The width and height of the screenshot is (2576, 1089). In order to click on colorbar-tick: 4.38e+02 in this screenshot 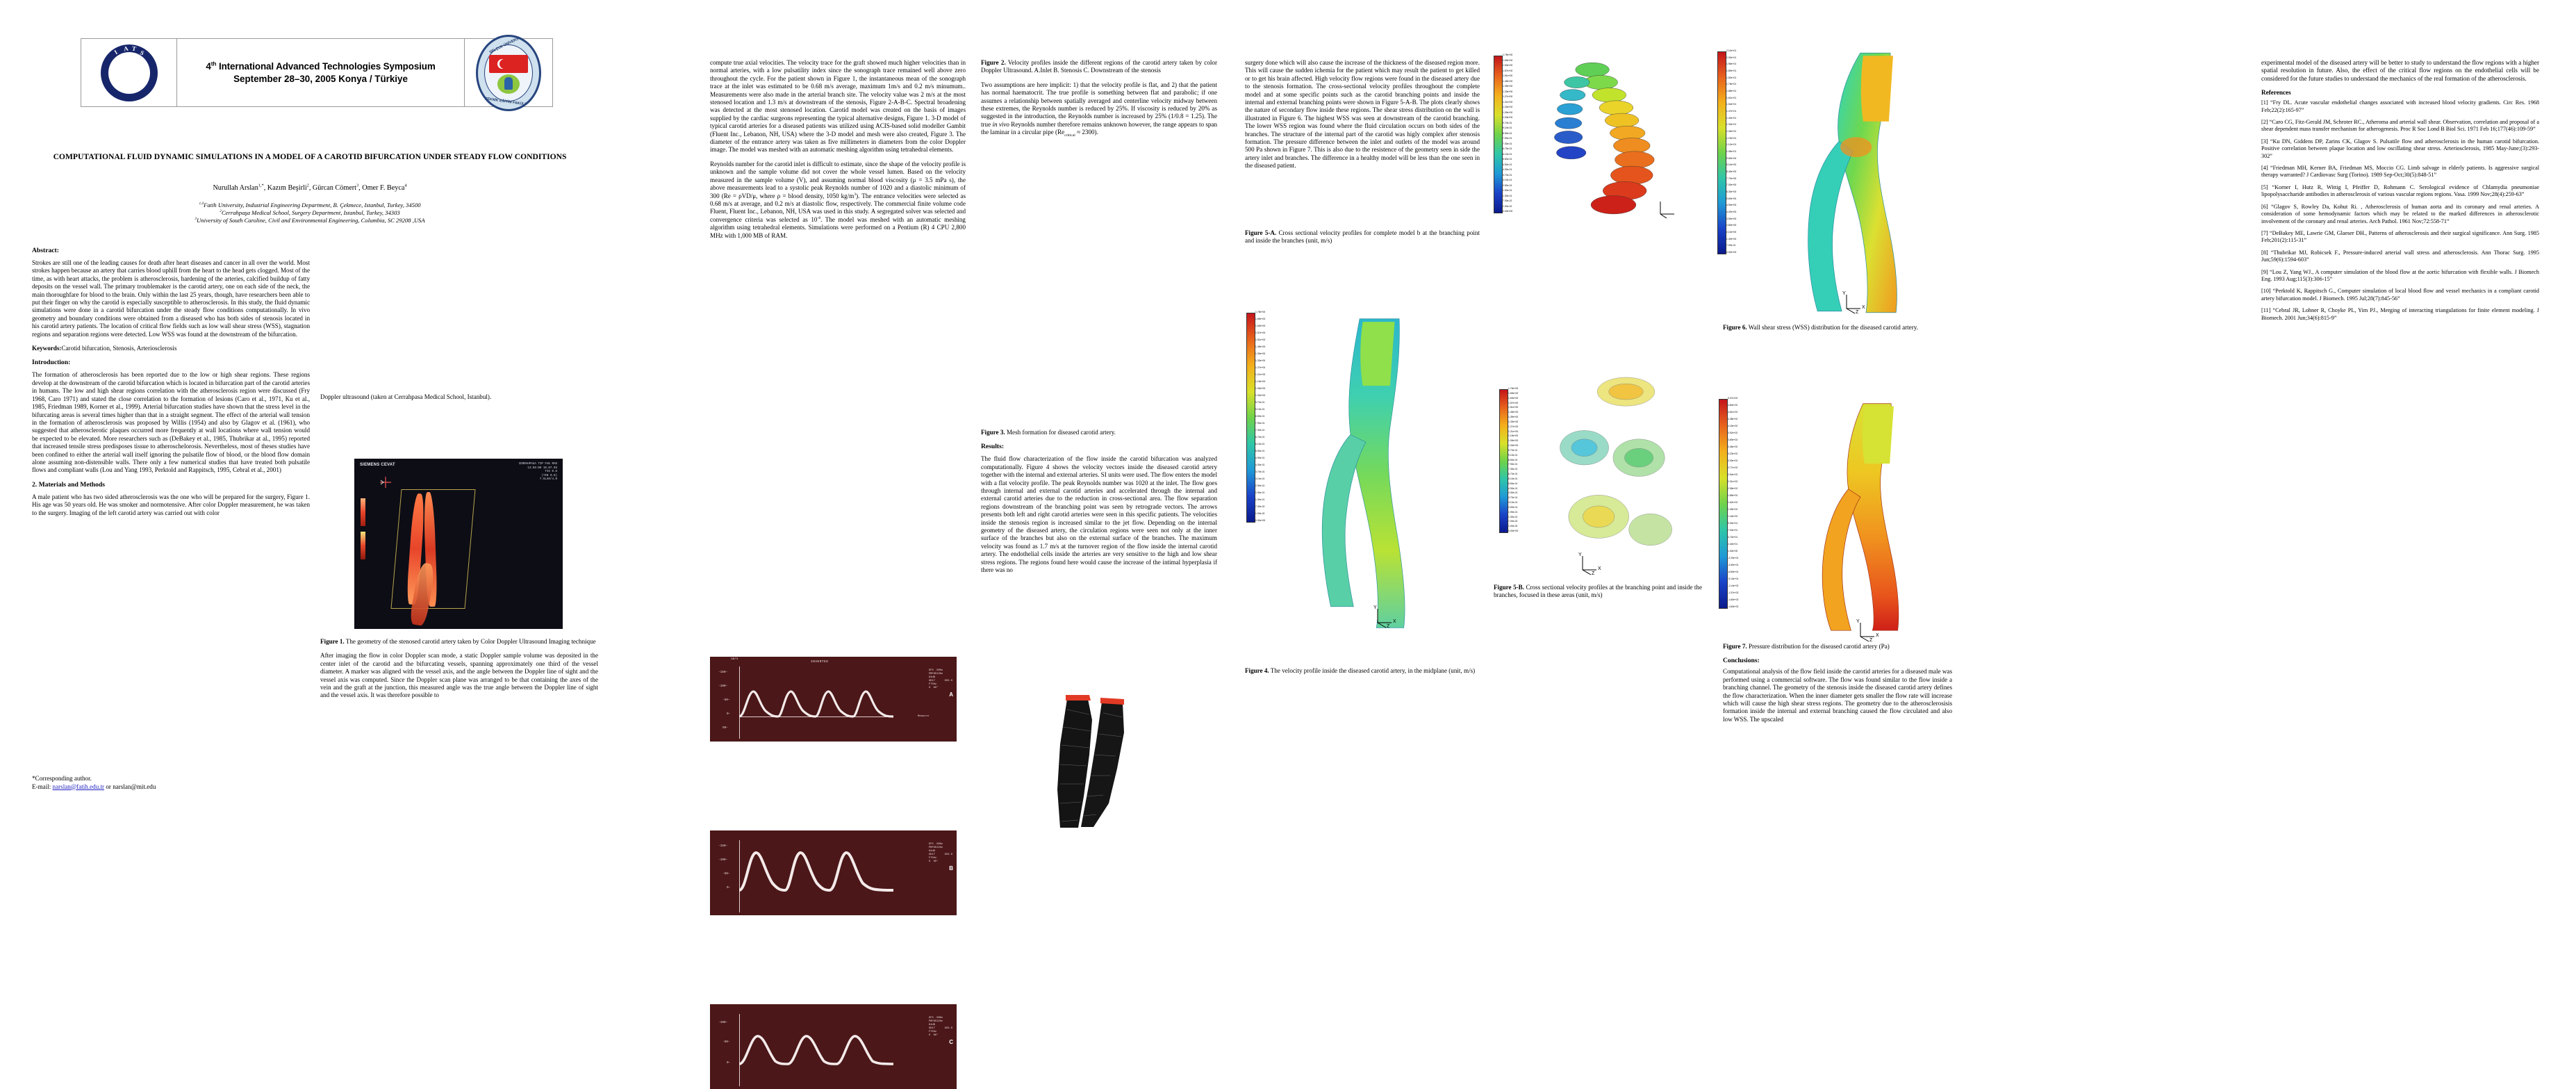, I will do `click(1733, 419)`.